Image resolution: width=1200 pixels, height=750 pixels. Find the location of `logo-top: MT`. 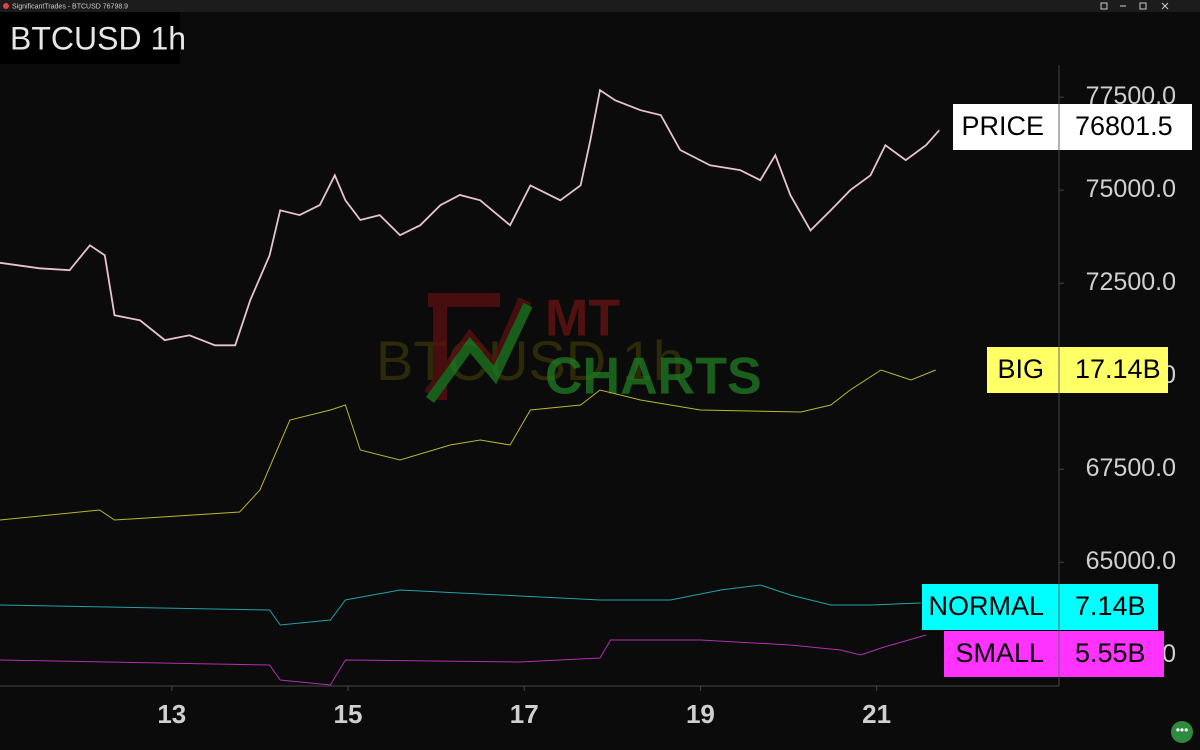

logo-top: MT is located at coordinates (582, 319).